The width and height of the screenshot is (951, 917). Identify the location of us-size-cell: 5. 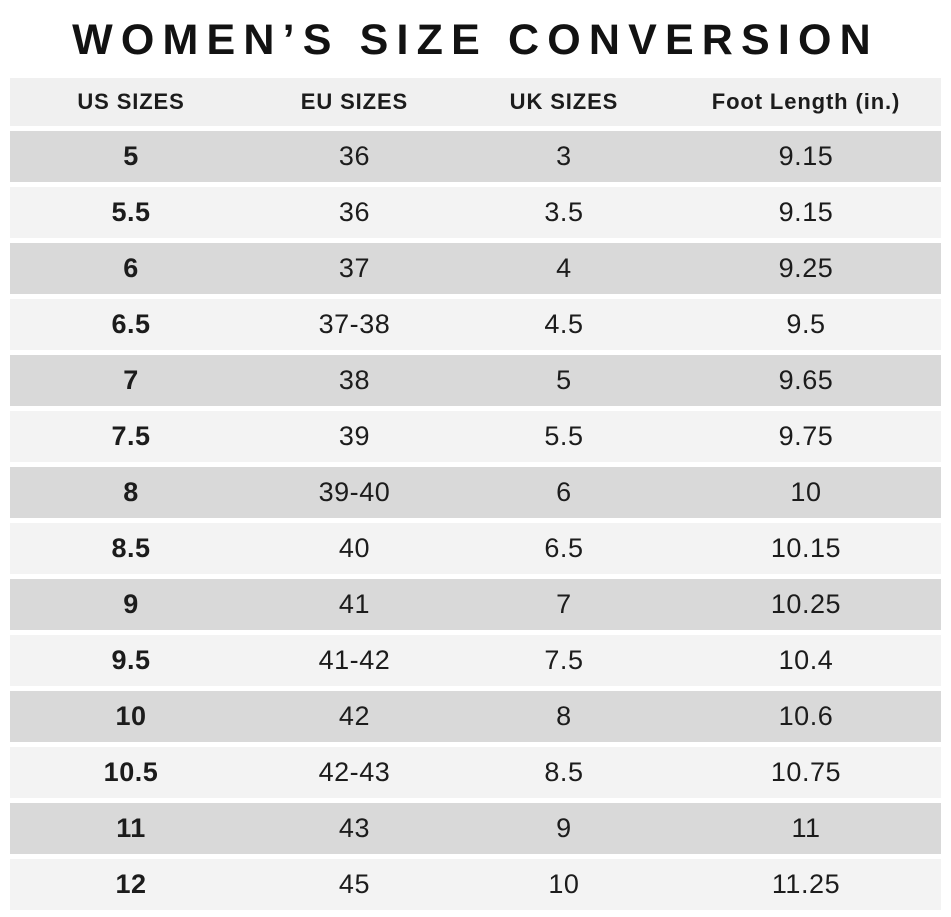
(131, 156).